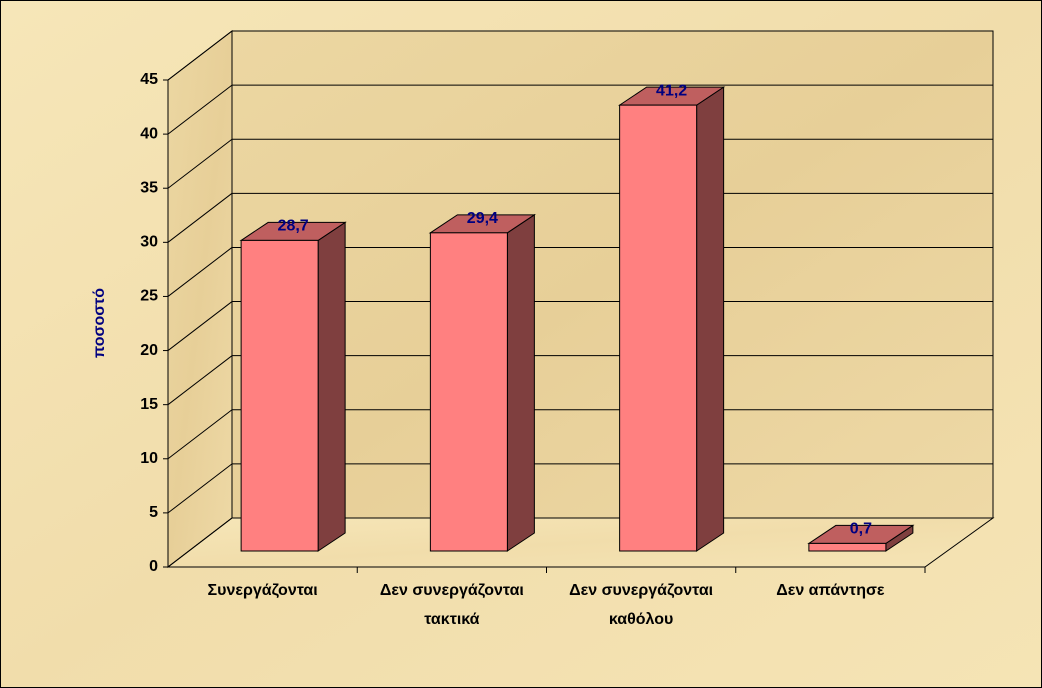 The height and width of the screenshot is (688, 1042). I want to click on y-tick-label: 5, so click(153, 512).